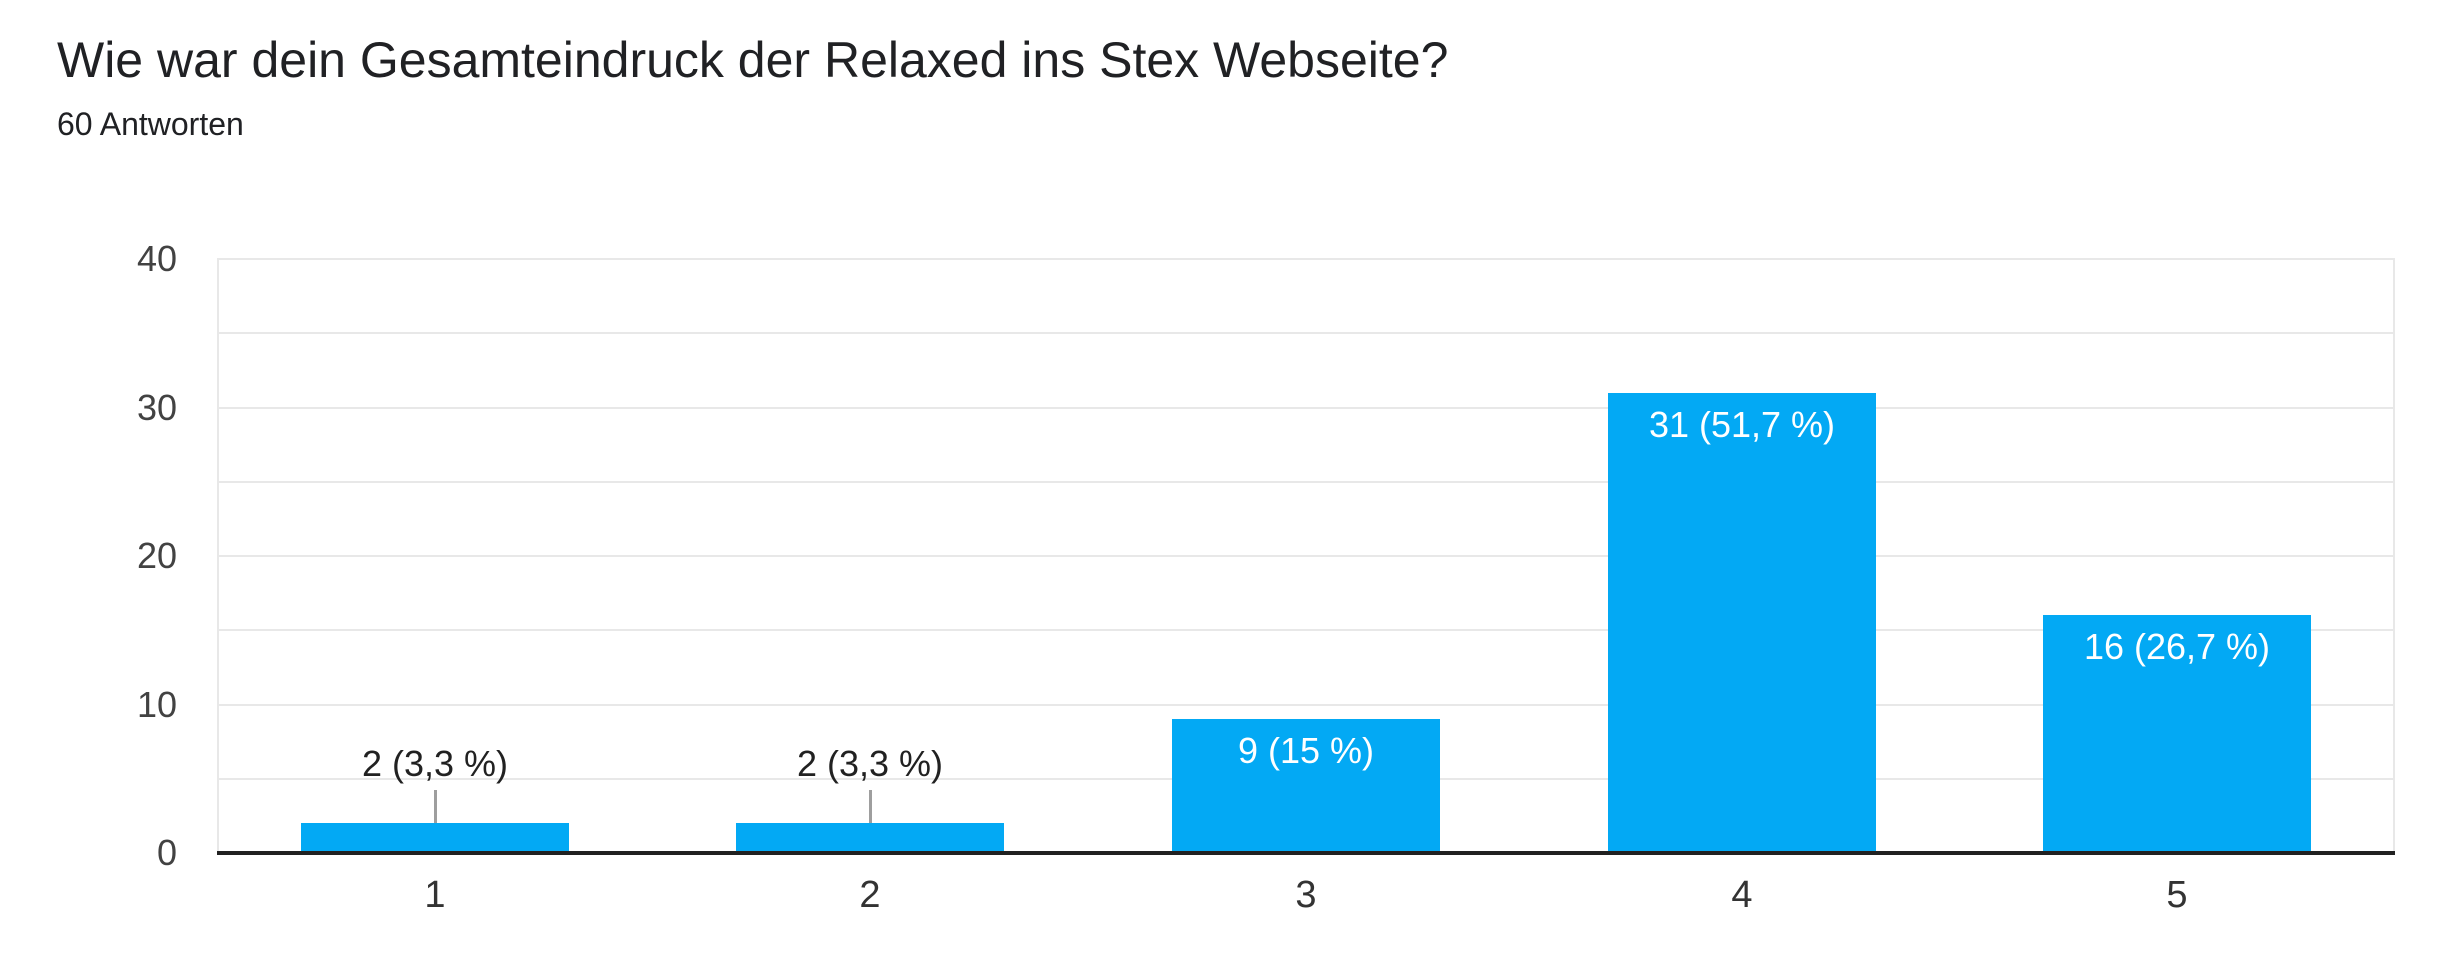 The width and height of the screenshot is (2446, 960). I want to click on y-axis-tick-label: 20, so click(156, 555).